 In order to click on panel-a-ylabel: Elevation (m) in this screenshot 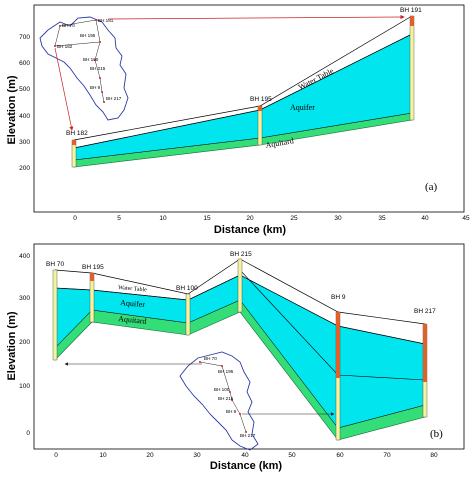, I will do `click(12, 109)`.